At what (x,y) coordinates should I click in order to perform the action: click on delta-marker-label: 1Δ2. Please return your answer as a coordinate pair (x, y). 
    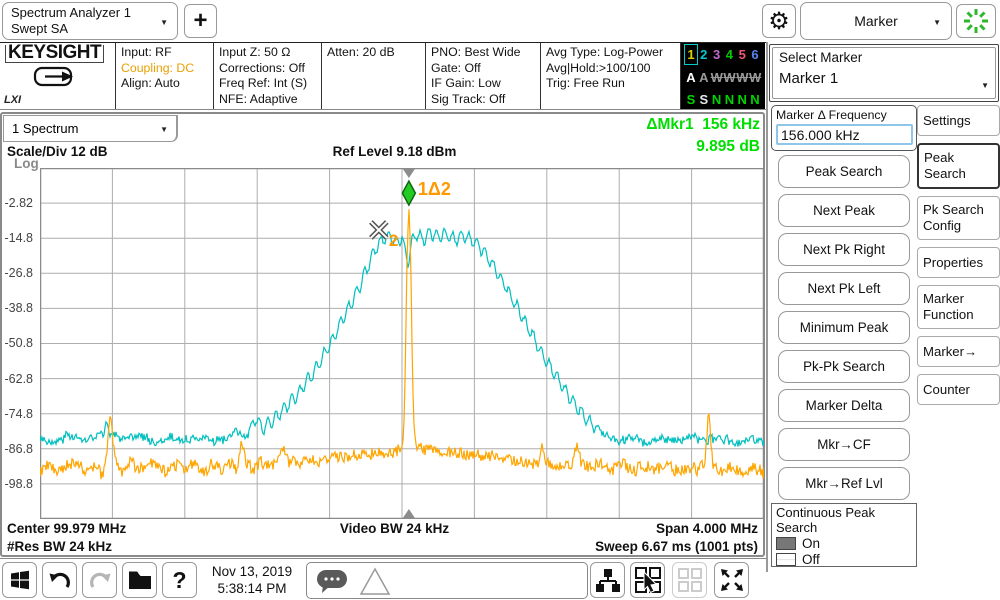
    Looking at the image, I should click on (434, 189).